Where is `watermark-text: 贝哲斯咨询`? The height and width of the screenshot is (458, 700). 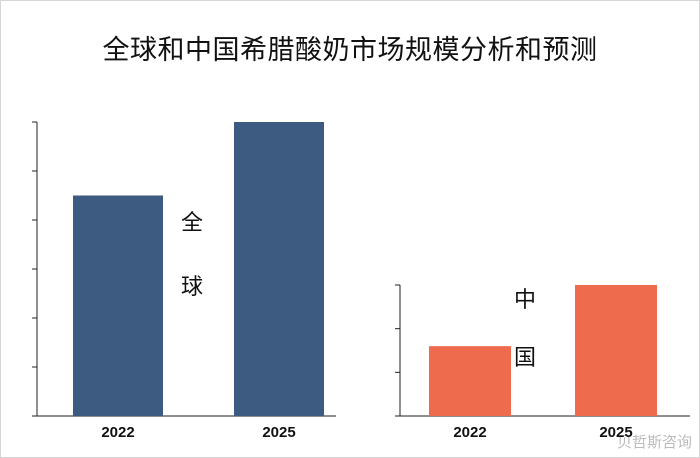 watermark-text: 贝哲斯咨询 is located at coordinates (654, 442).